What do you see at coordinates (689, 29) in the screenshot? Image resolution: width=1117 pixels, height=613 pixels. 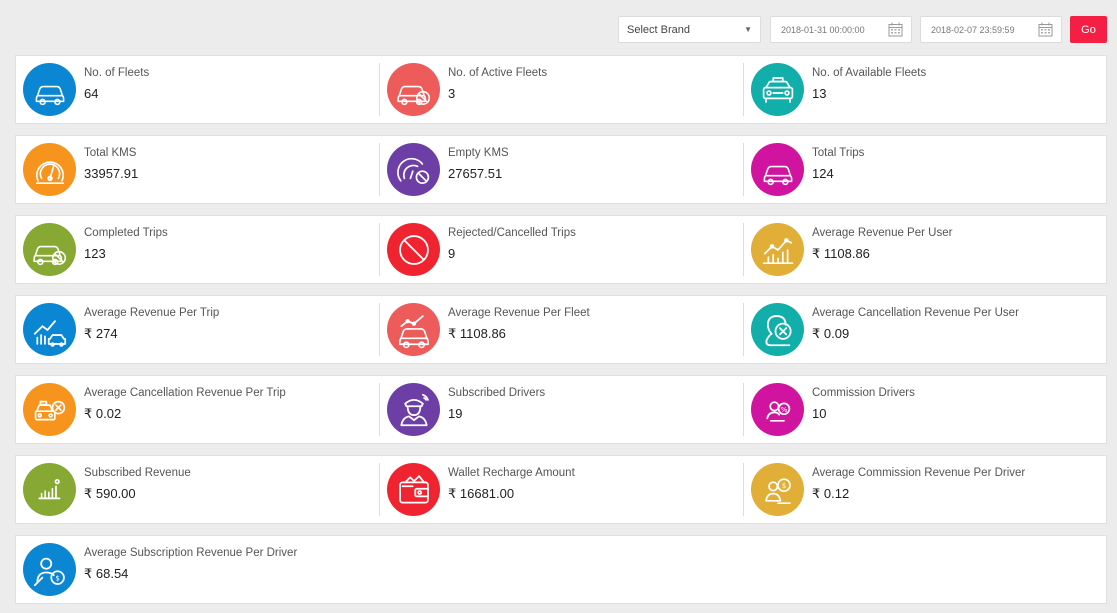 I see `brand-select: Select Brand ▼` at bounding box center [689, 29].